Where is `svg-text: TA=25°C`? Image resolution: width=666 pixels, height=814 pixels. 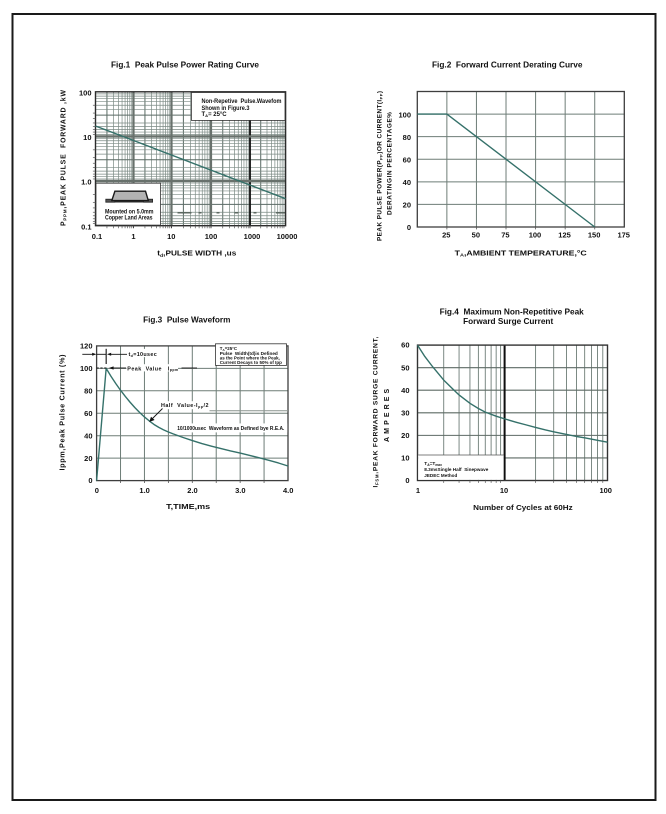
svg-text: TA=25°C is located at coordinates (229, 349).